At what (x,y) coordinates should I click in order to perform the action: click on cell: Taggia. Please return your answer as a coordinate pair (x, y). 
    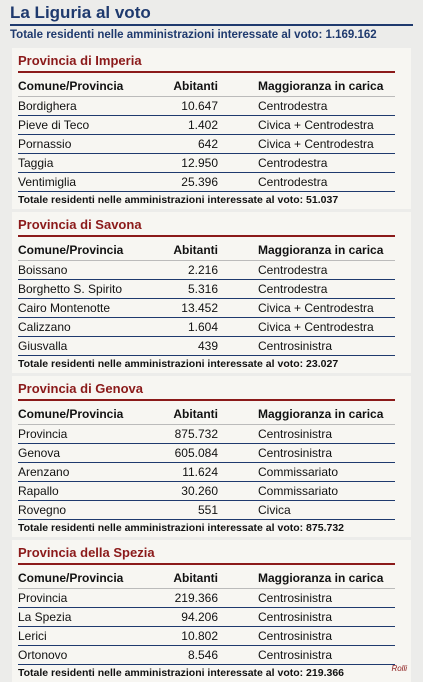
    Looking at the image, I should click on (36, 163).